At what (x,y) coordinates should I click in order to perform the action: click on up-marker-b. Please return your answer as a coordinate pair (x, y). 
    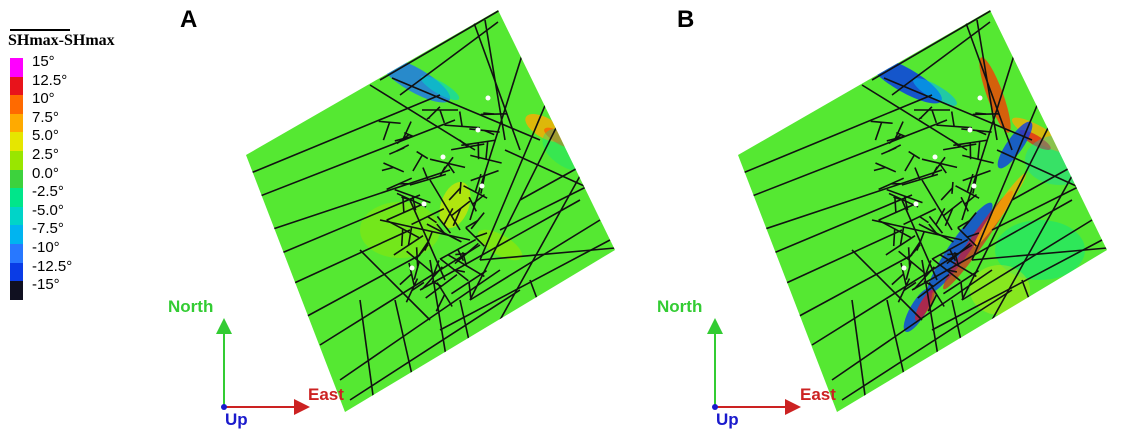
    Looking at the image, I should click on (715, 407).